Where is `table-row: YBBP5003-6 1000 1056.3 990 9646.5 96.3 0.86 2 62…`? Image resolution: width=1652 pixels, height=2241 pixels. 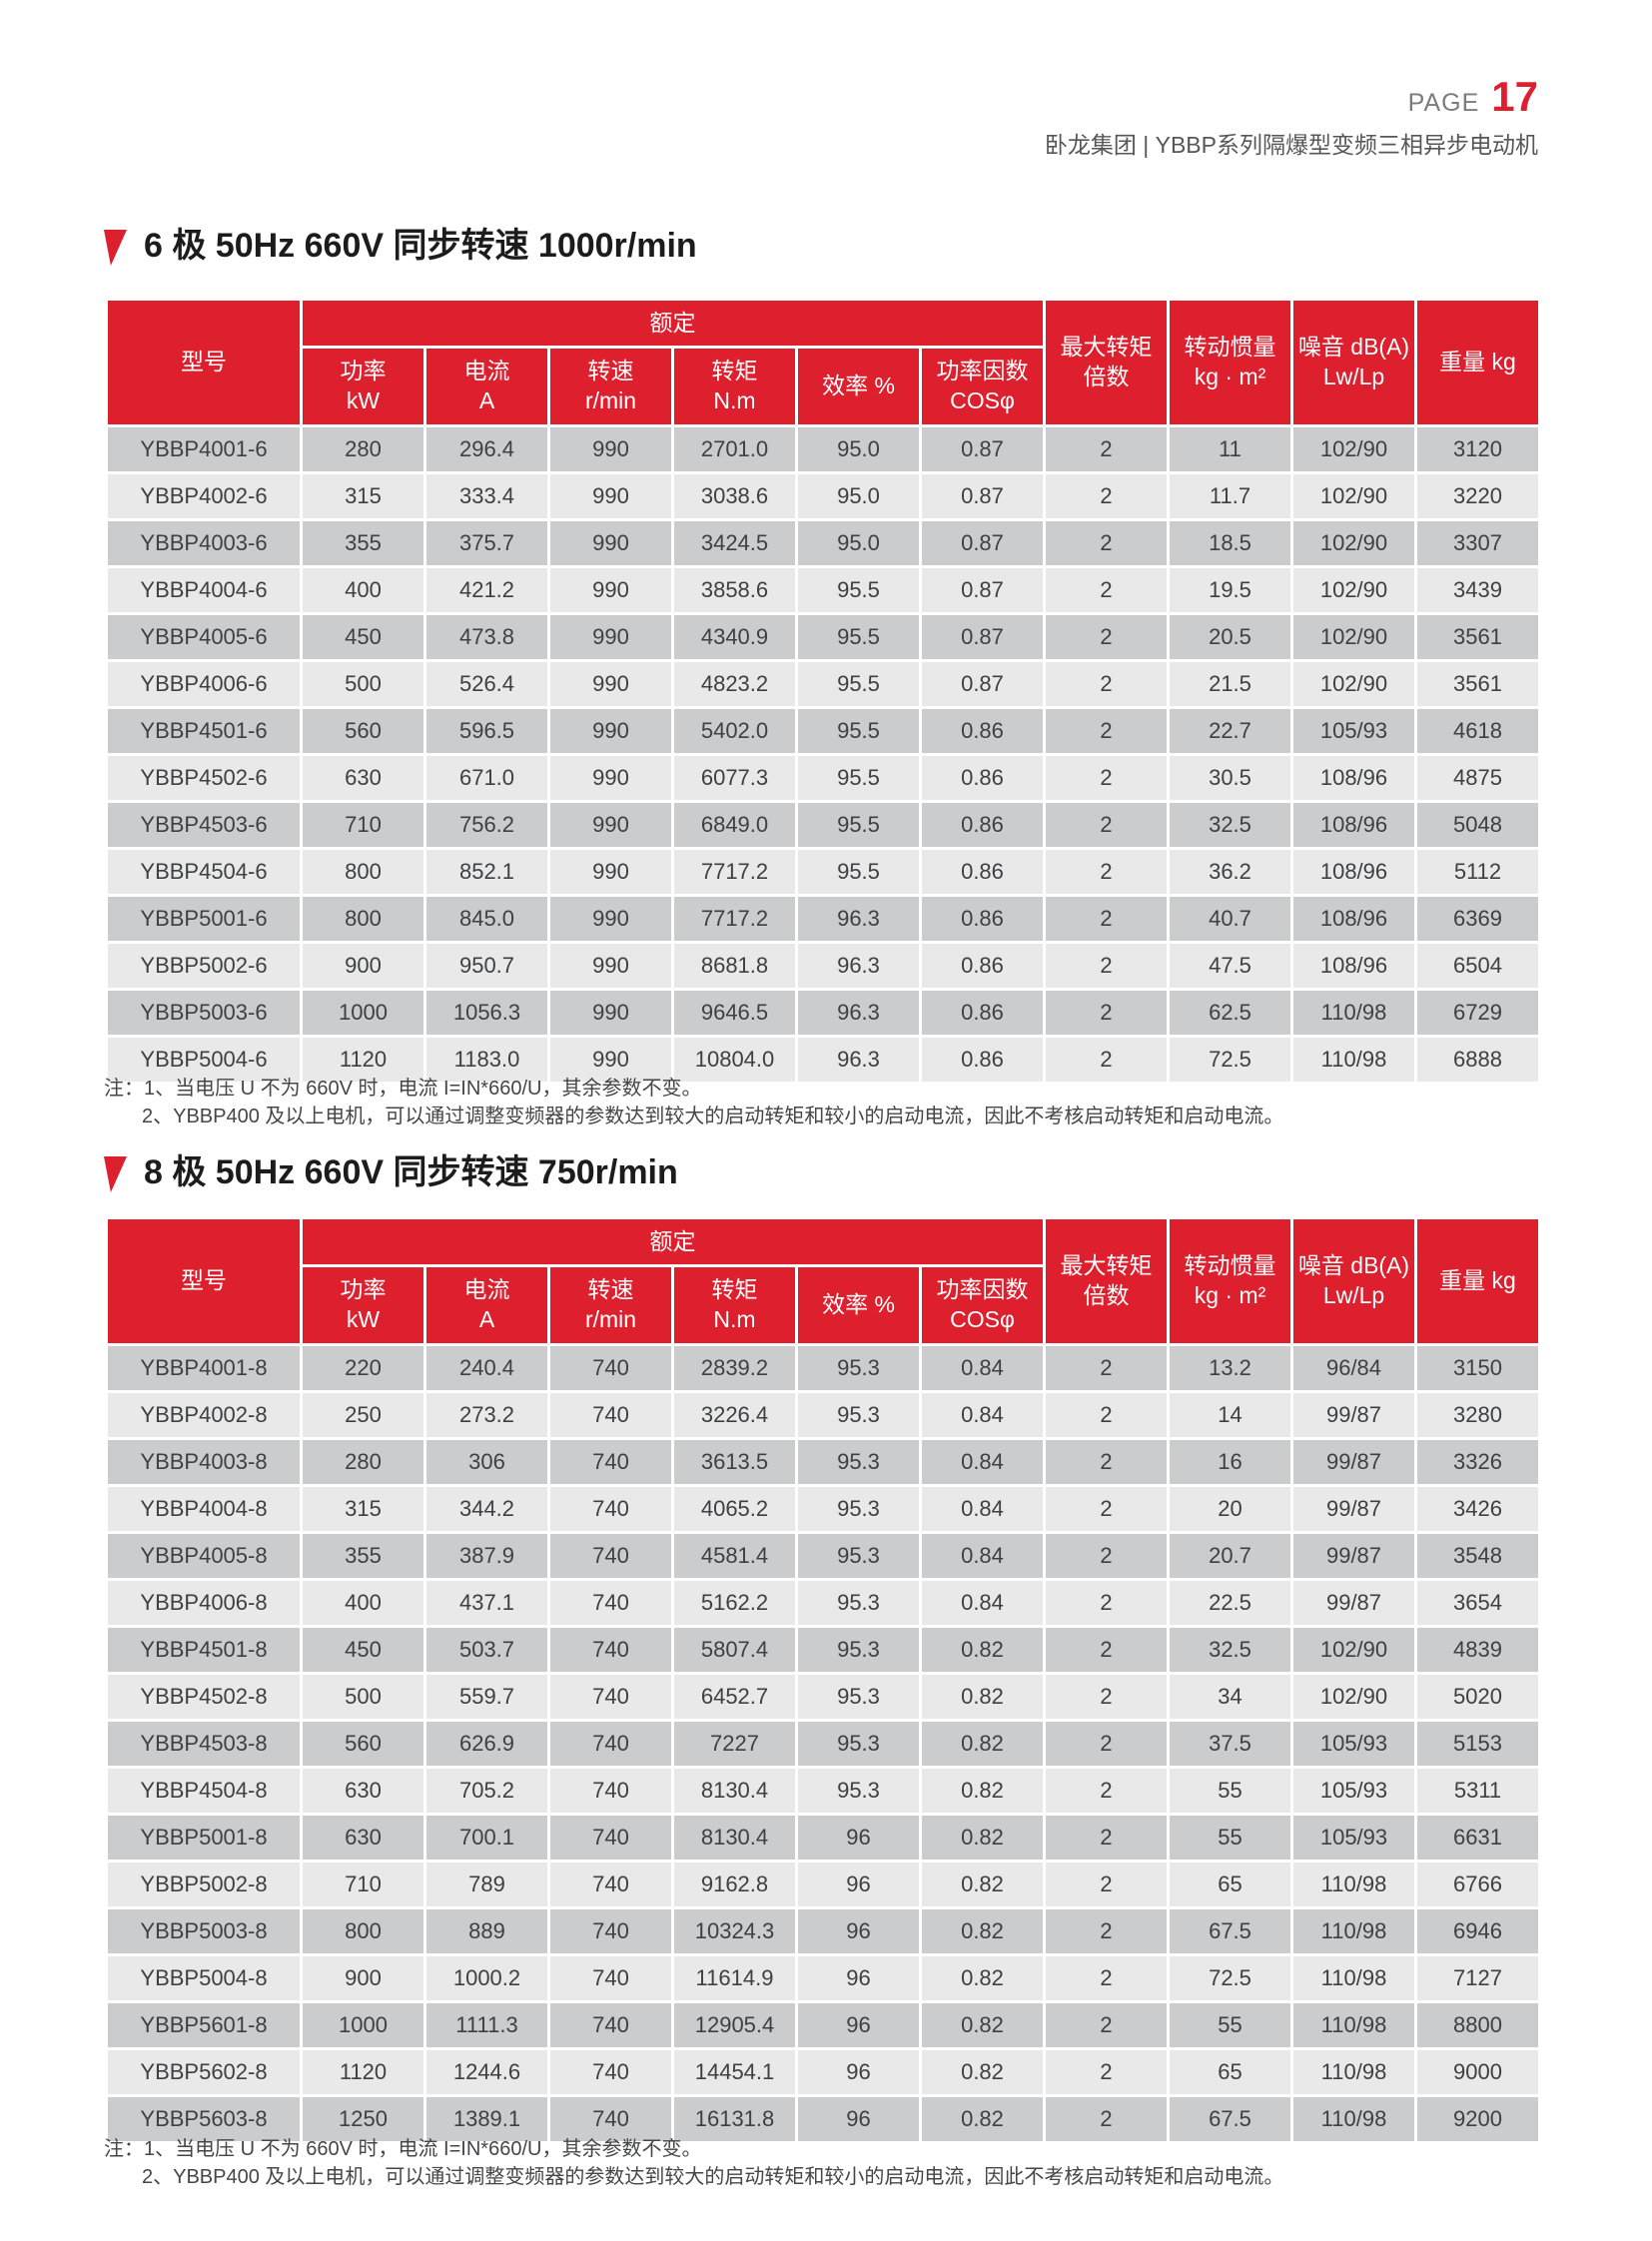
table-row: YBBP5003-6 1000 1056.3 990 9646.5 96.3 0.86 2 62… is located at coordinates (823, 1013).